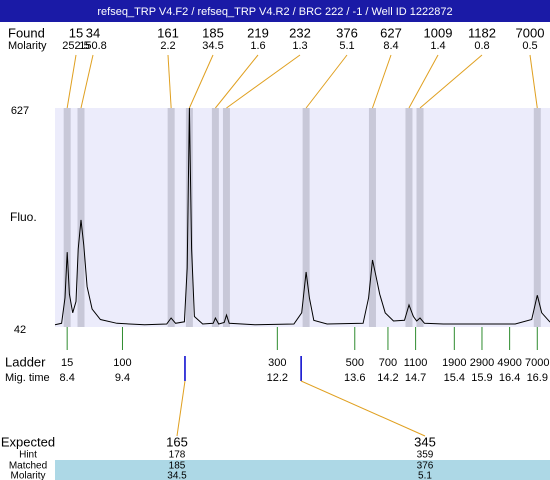  I want to click on molarity-label: Molarity, so click(27, 46).